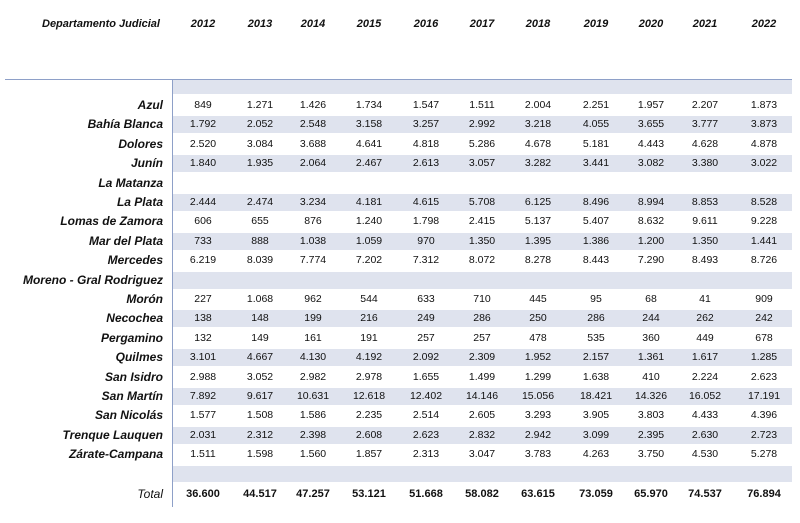 This screenshot has height=523, width=800. I want to click on table-cell: 9.617, so click(260, 396).